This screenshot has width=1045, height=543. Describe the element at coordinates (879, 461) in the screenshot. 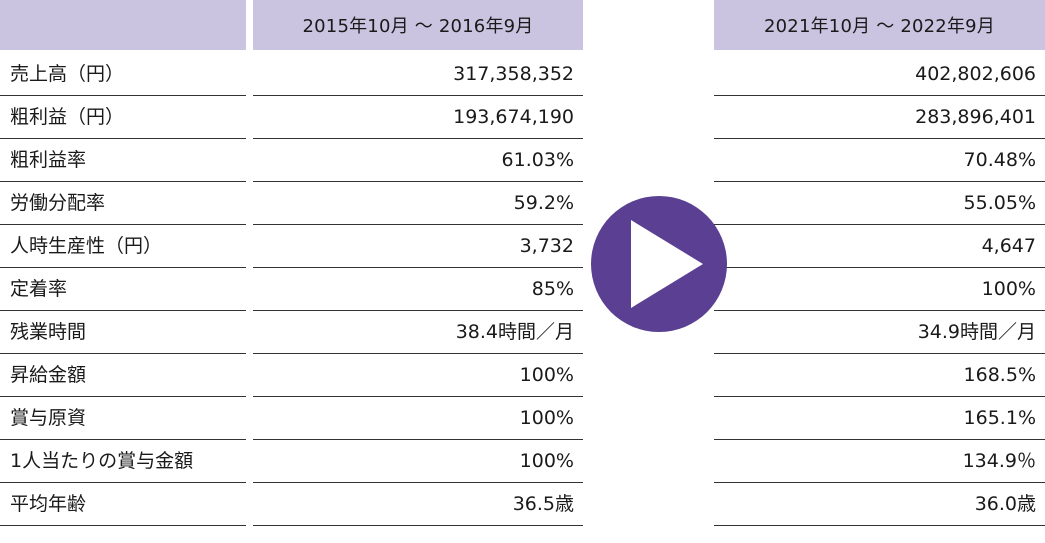

I see `after-value: 134.9％` at that location.